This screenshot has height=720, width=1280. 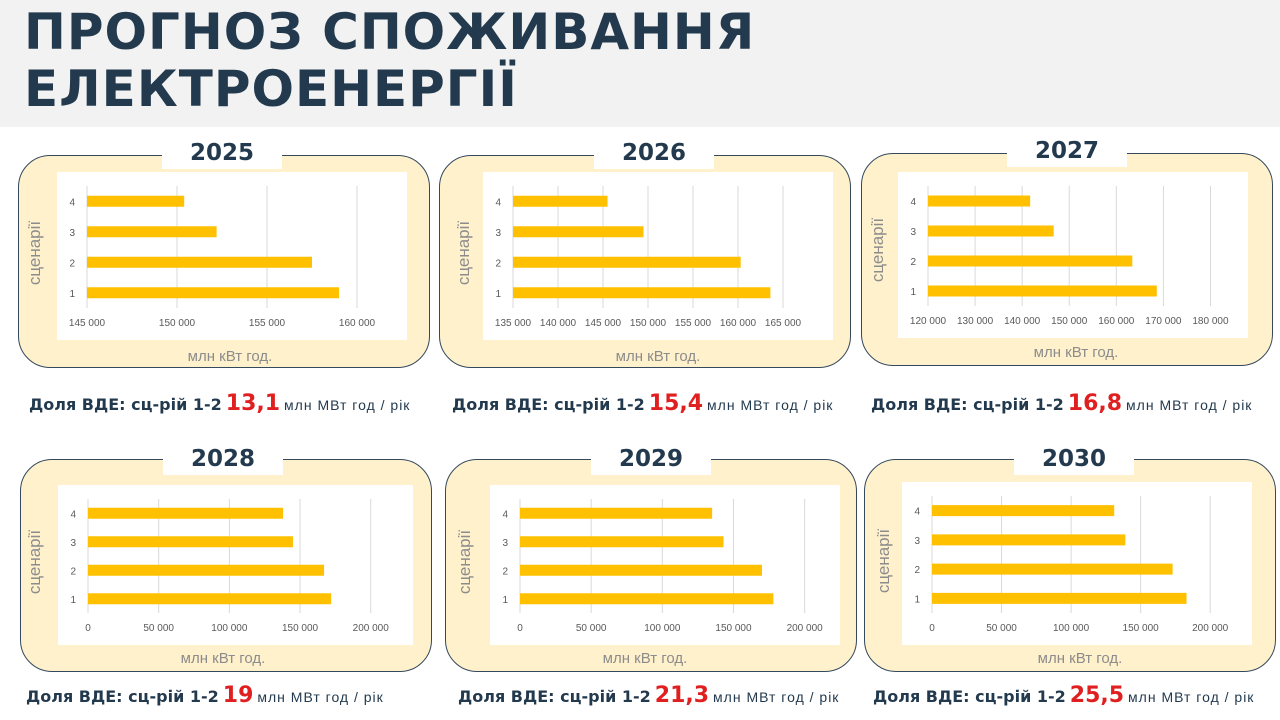 I want to click on vde-share-value: 21,3, so click(x=682, y=695).